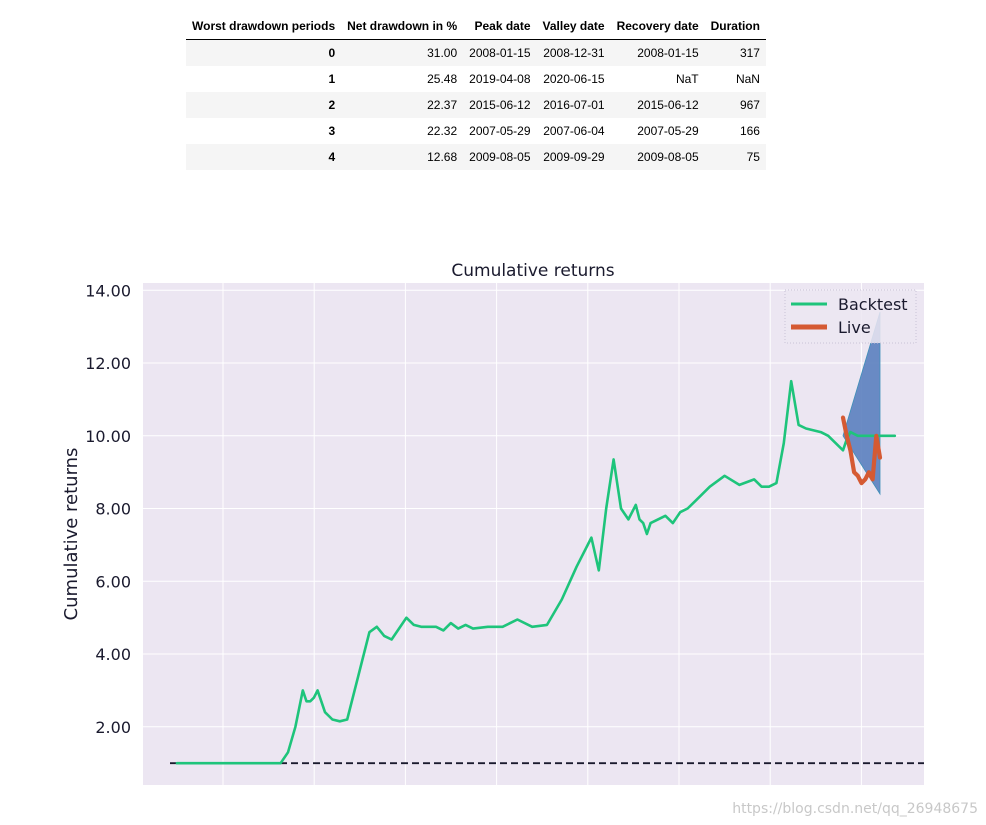 This screenshot has height=825, width=986. I want to click on series-line-live, so click(861, 450).